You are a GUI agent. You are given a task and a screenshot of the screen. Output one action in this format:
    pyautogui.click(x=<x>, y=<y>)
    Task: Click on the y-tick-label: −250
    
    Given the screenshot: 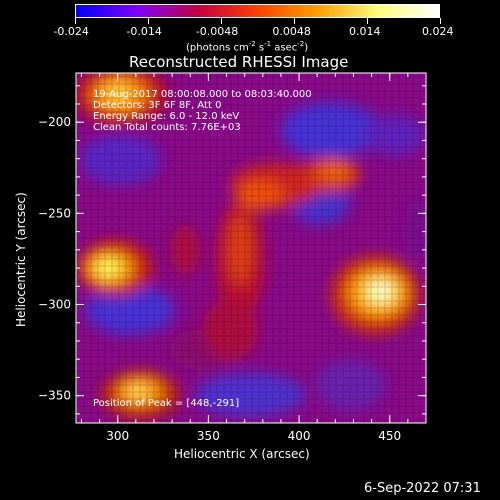 What is the action you would take?
    pyautogui.click(x=54, y=213)
    